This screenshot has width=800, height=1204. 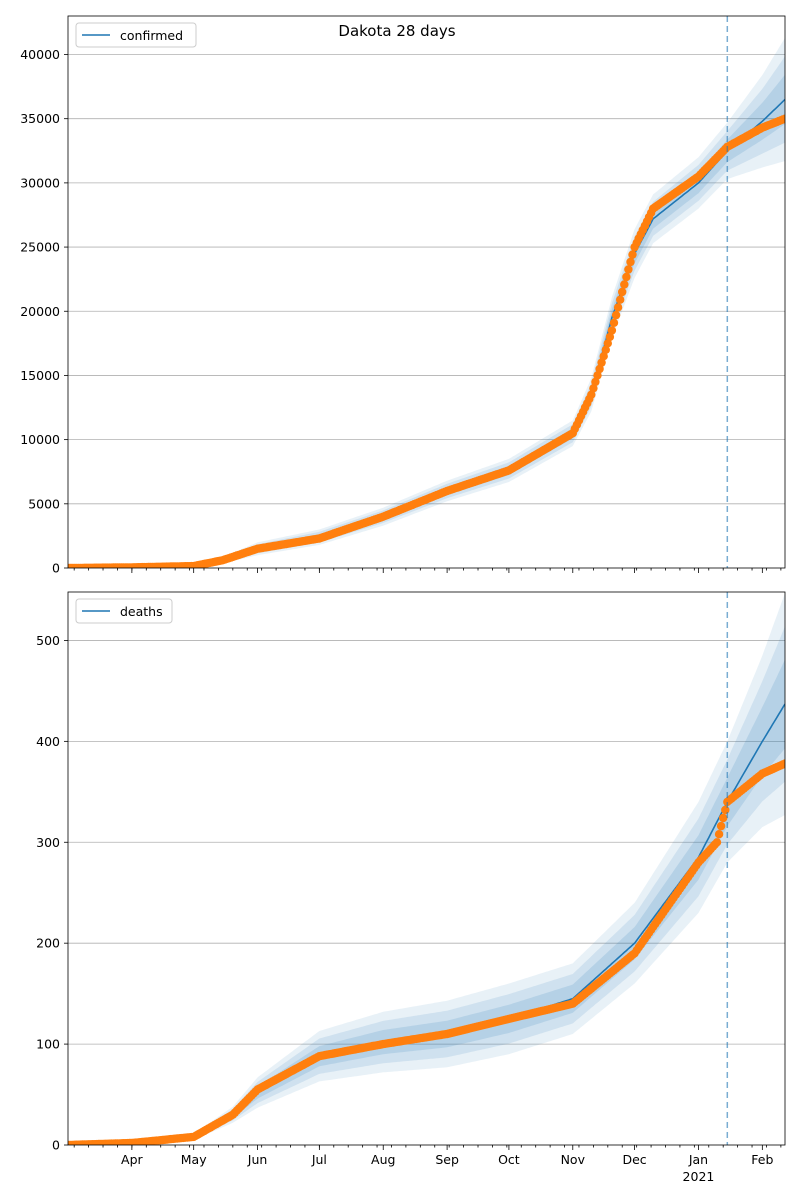 I want to click on y-tick-label: 35000, so click(x=40, y=118).